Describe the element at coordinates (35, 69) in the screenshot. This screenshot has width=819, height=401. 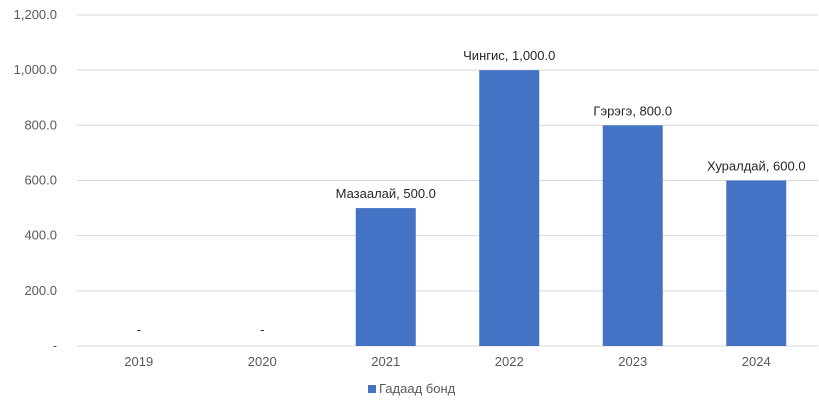
I see `y-tick-label: 1,000.0` at that location.